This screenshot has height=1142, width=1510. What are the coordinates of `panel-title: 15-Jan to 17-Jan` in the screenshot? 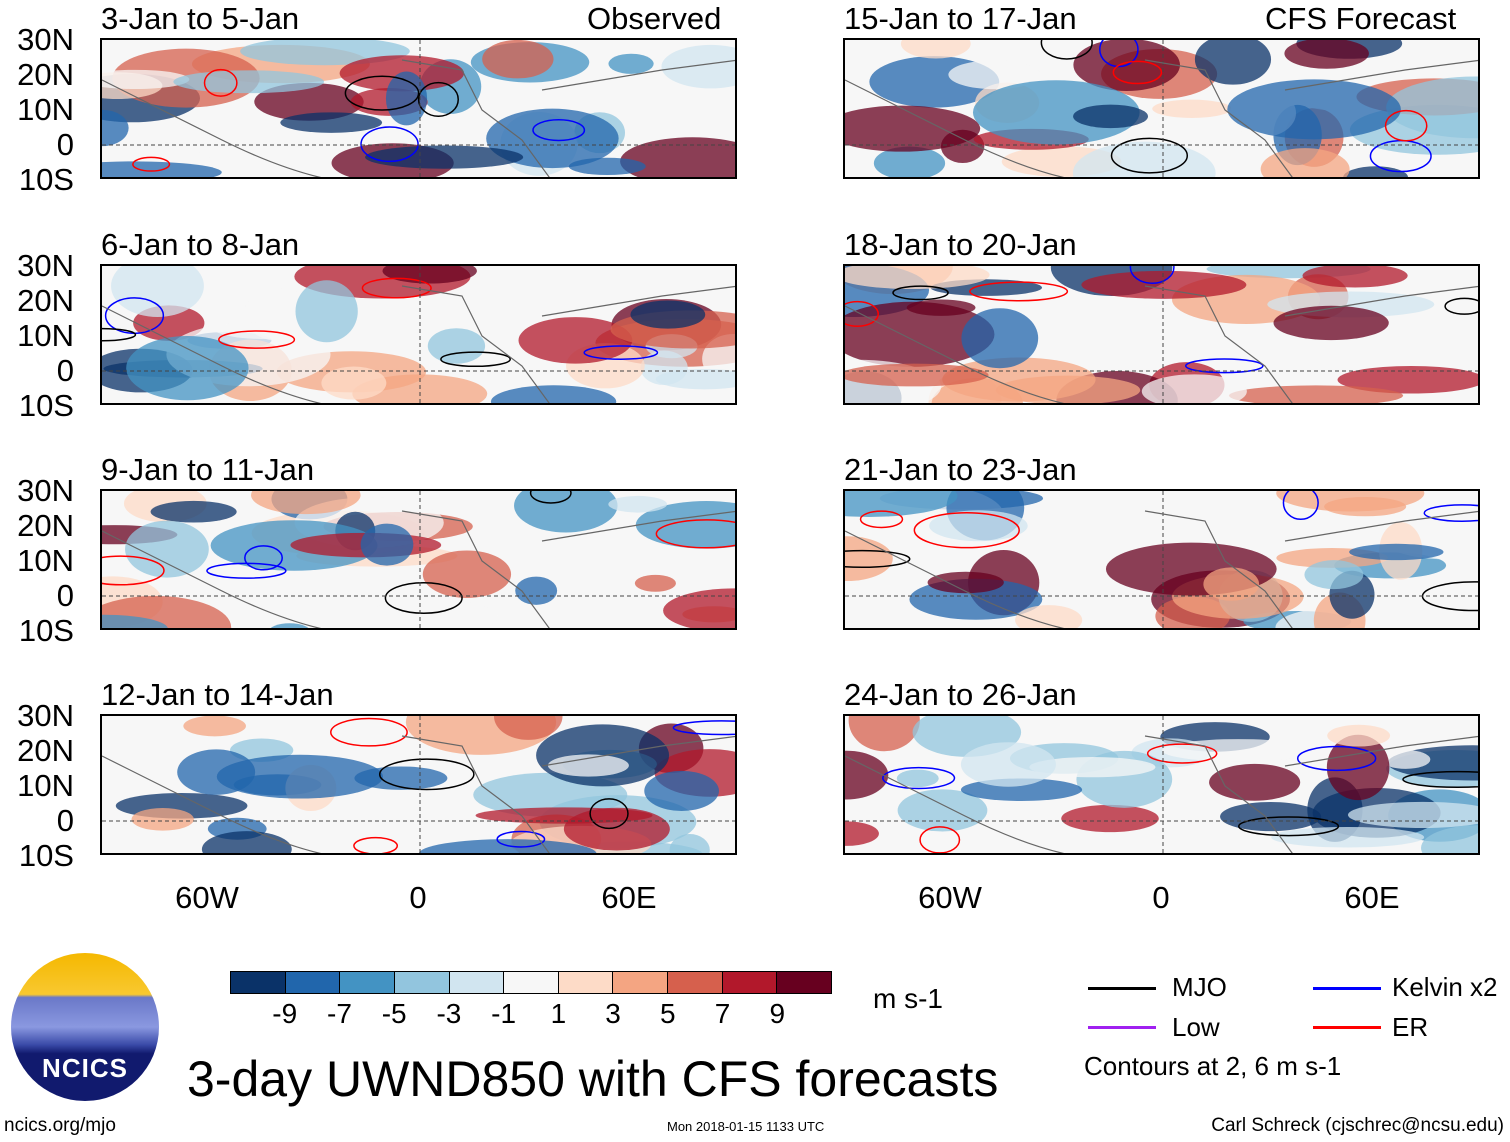 It's located at (960, 18).